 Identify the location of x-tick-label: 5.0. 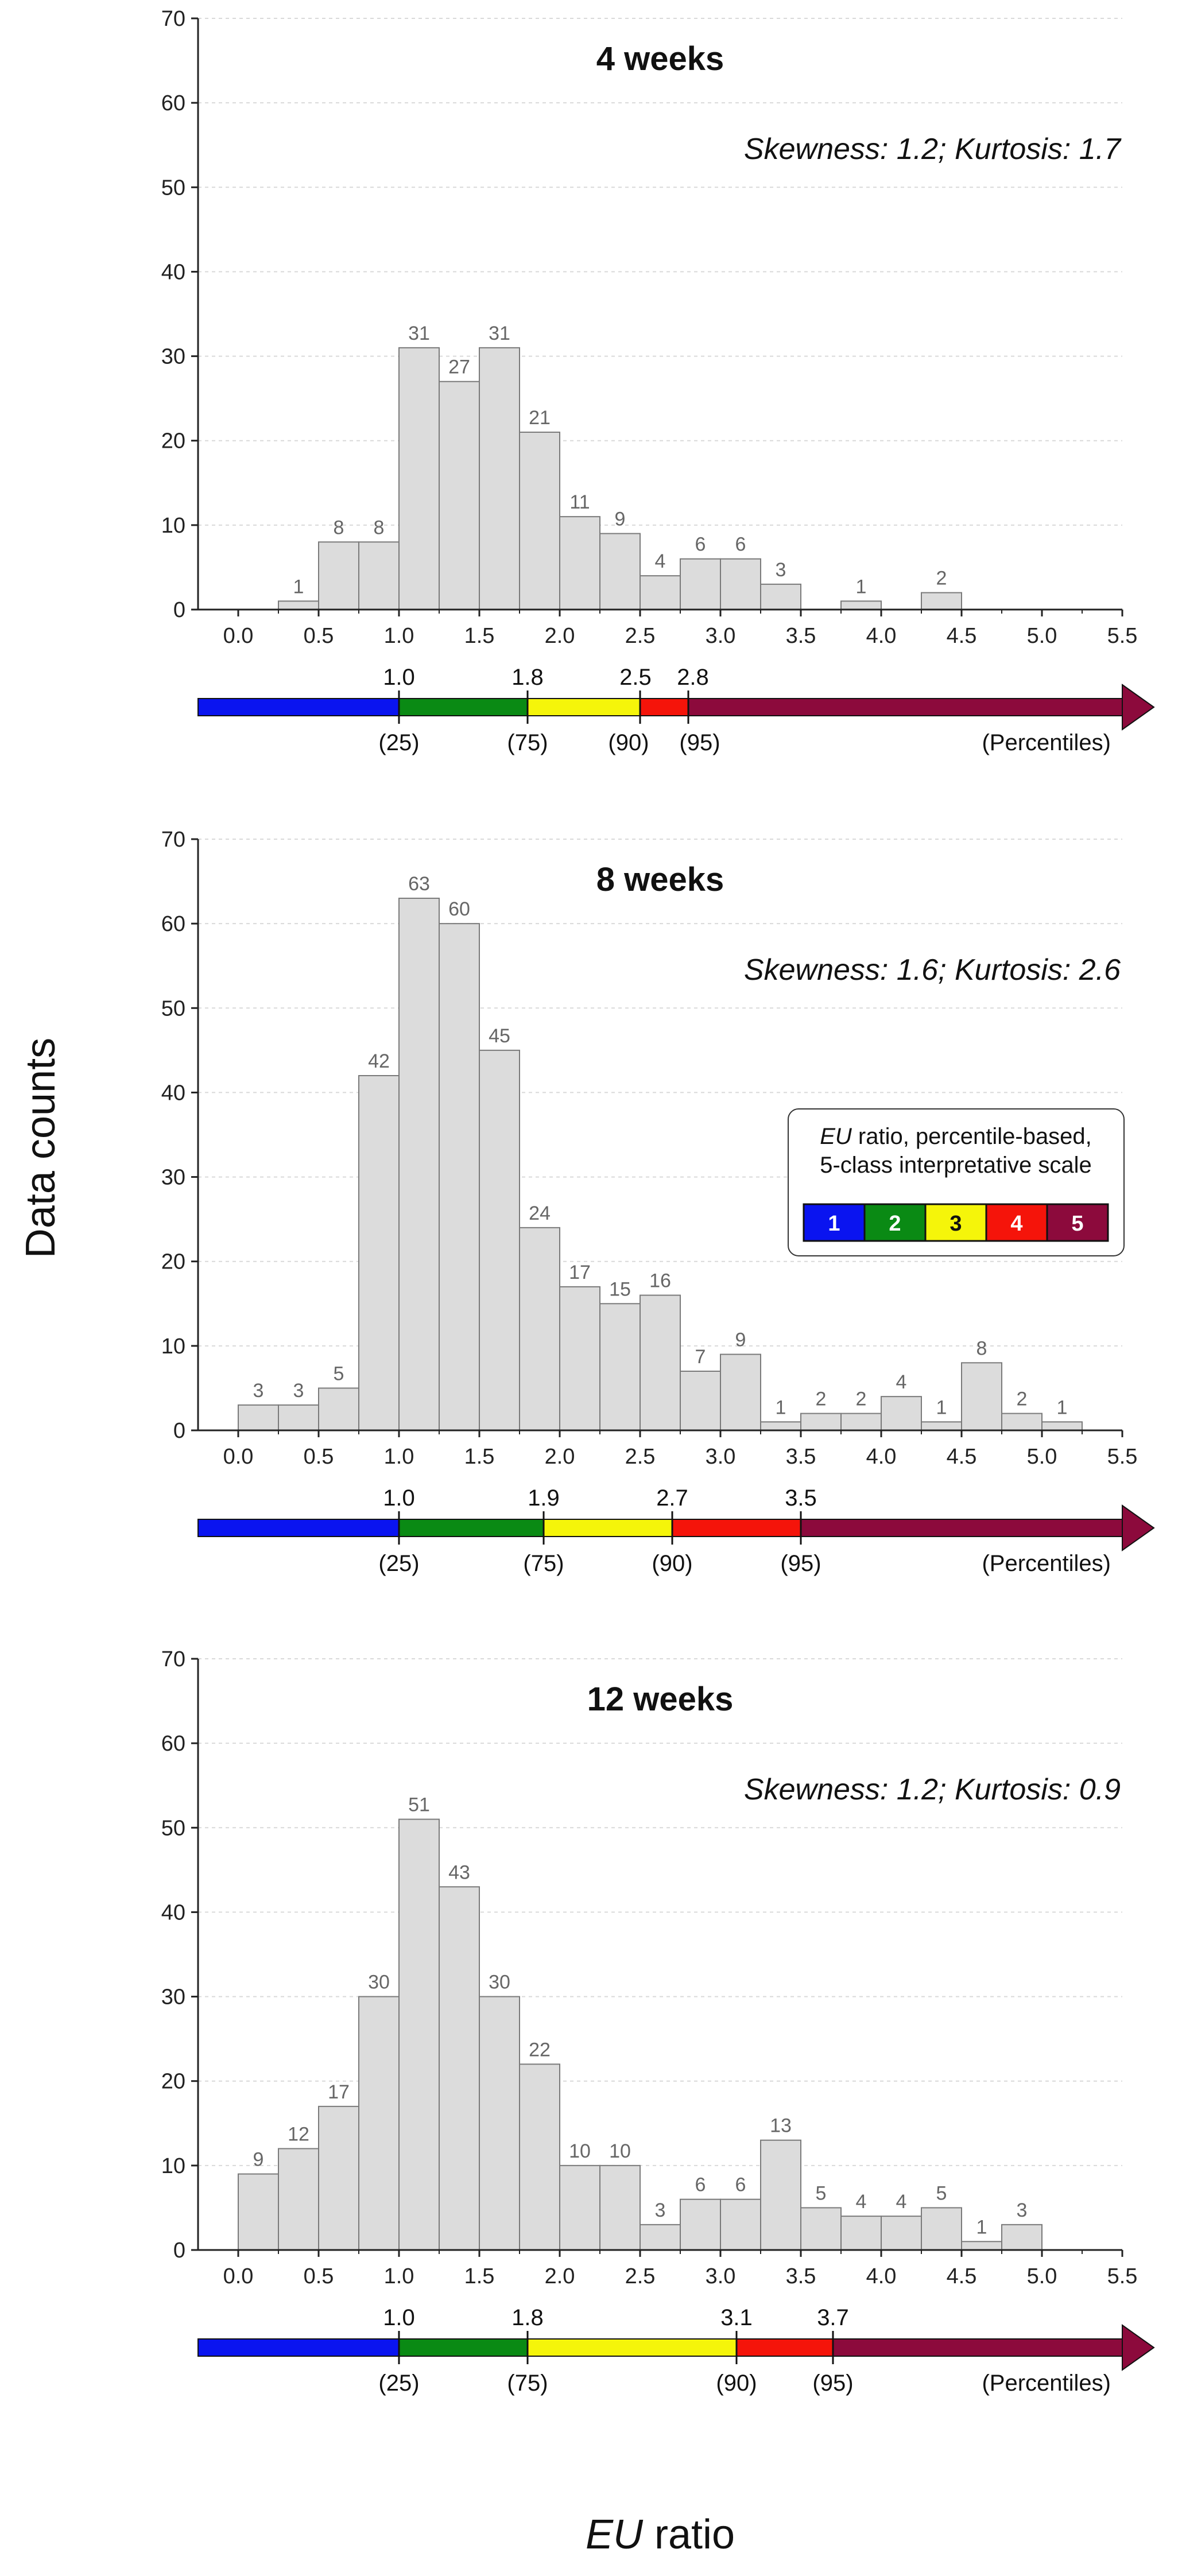
(1042, 1457).